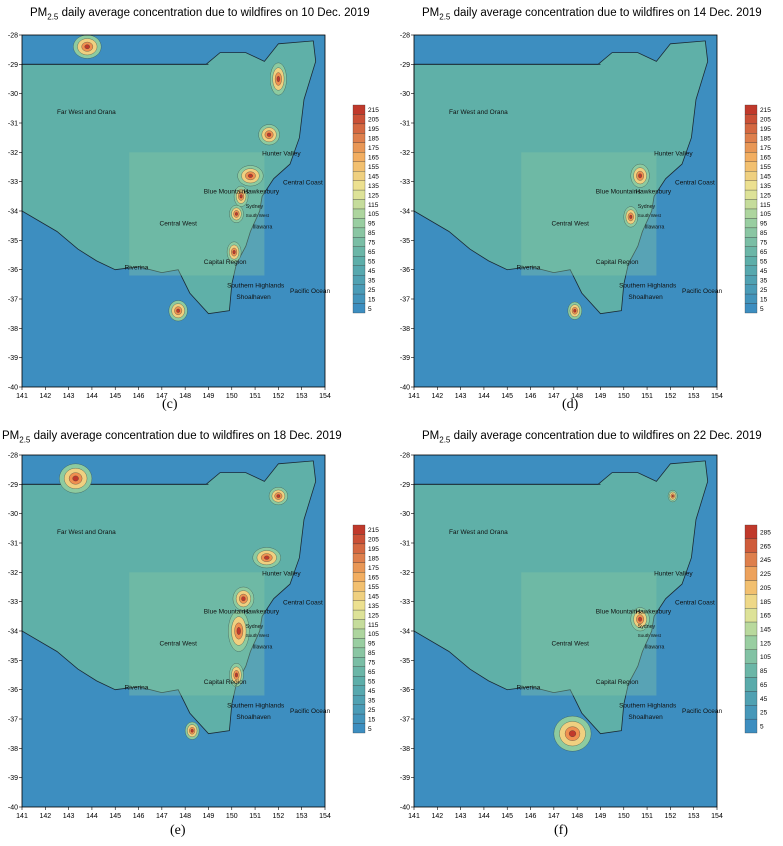 This screenshot has height=846, width=783. I want to click on region-label: South West, so click(258, 215).